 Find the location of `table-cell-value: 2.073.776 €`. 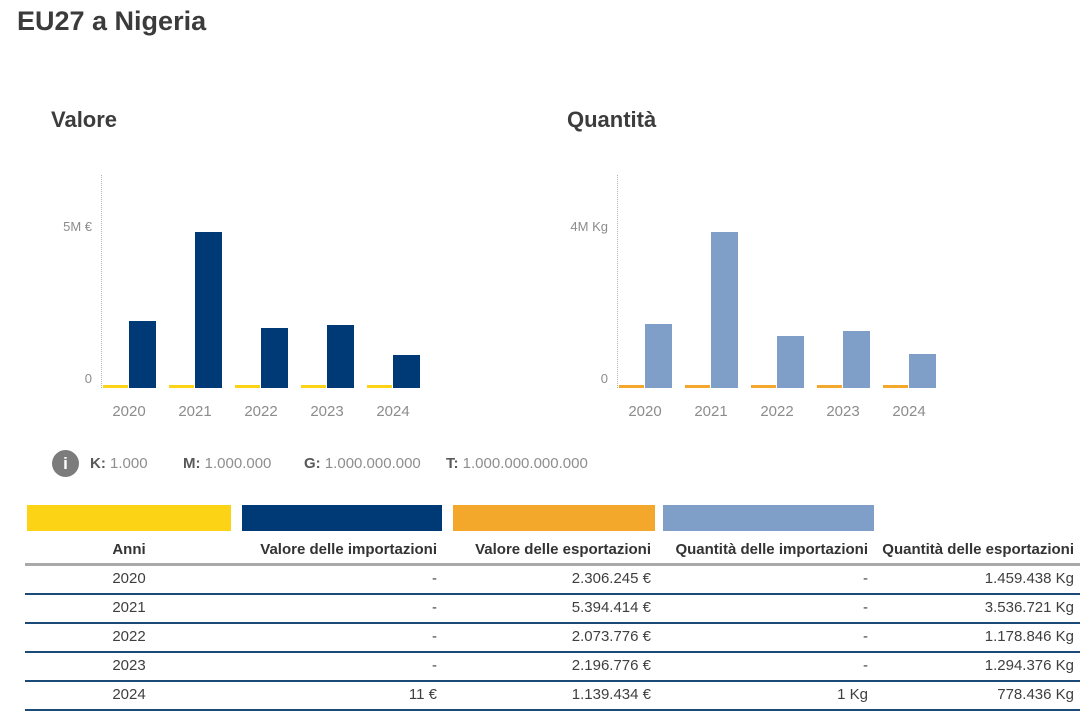

table-cell-value: 2.073.776 € is located at coordinates (611, 636).